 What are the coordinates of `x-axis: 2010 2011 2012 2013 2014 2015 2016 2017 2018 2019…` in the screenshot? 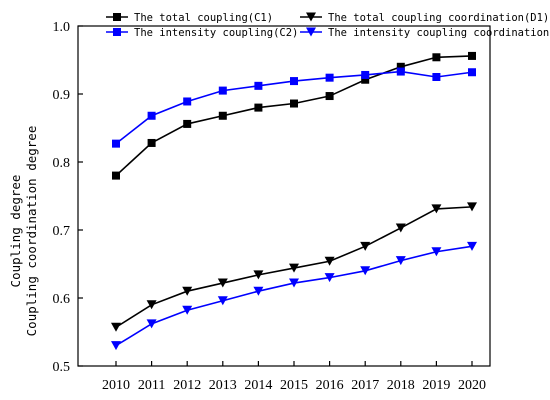 It's located at (294, 377).